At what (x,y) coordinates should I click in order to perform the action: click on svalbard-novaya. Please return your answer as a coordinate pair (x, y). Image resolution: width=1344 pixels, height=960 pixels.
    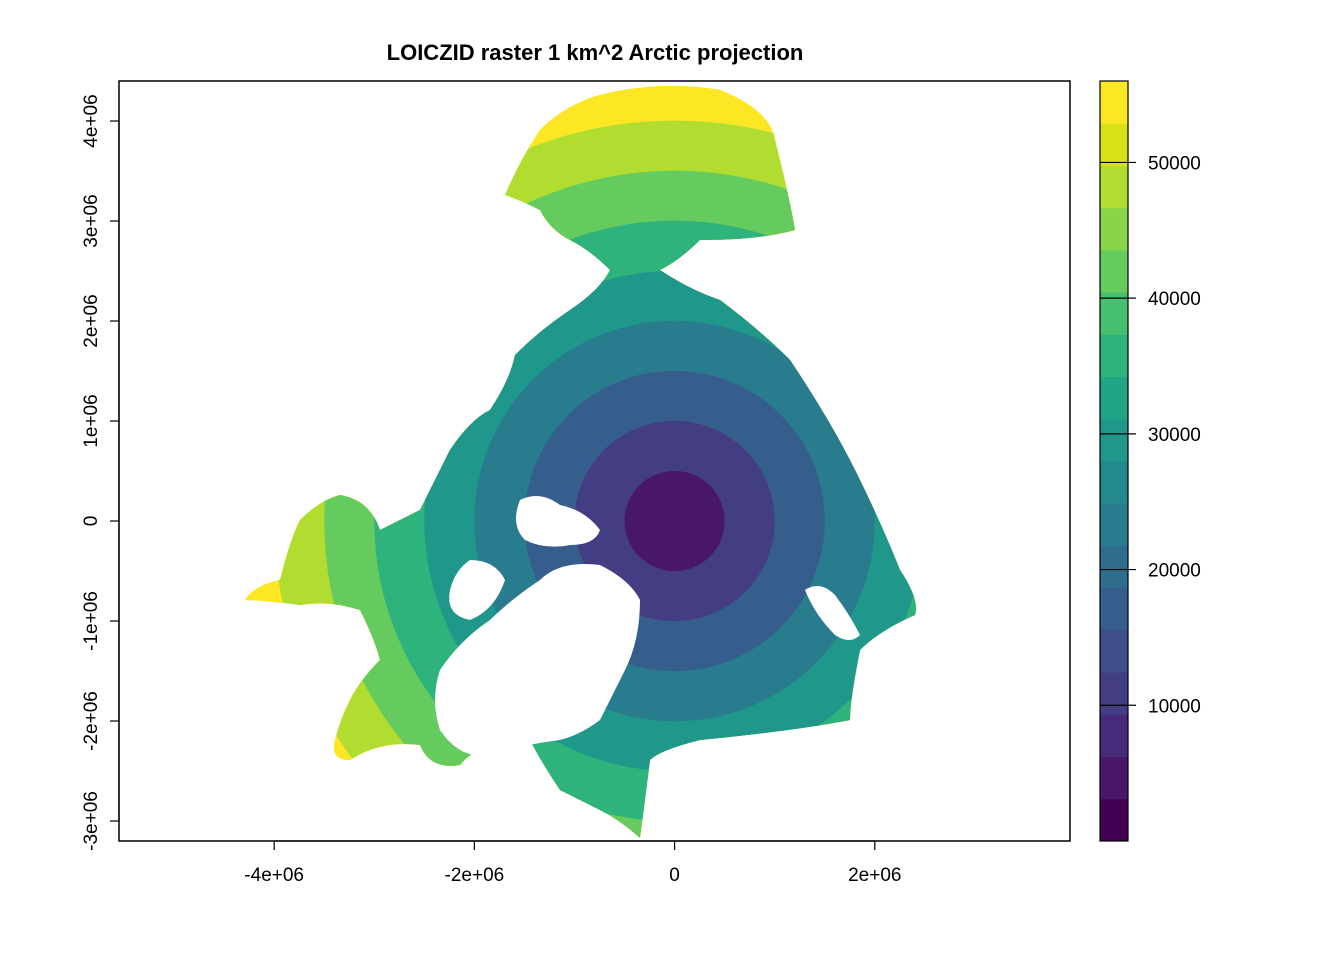
    Looking at the image, I should click on (832, 613).